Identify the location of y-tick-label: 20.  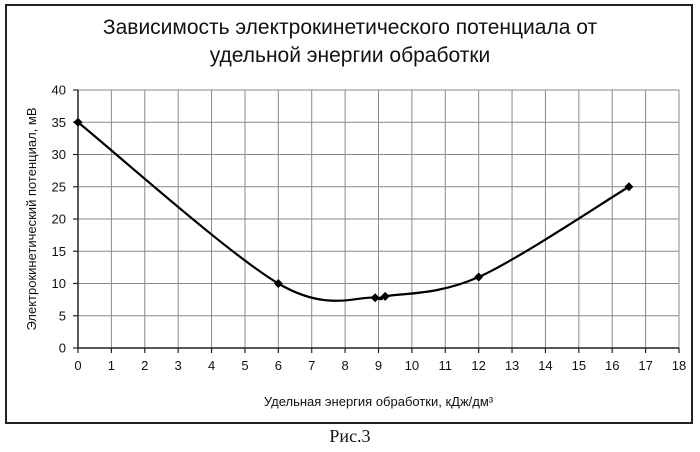
(59, 219).